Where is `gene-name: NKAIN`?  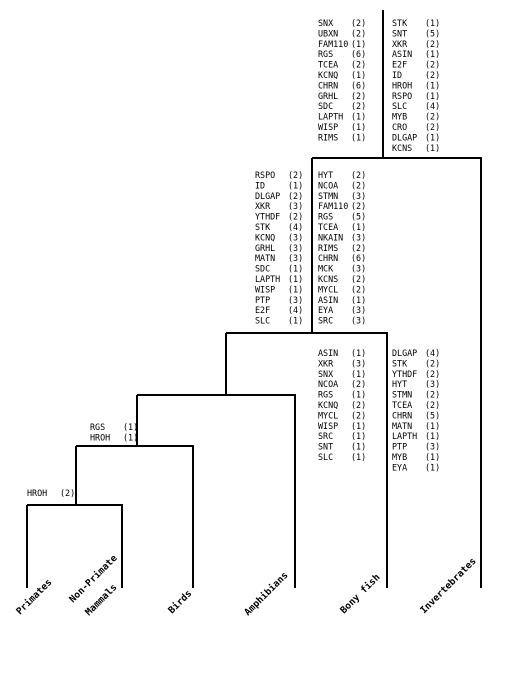
gene-name: NKAIN is located at coordinates (330, 237).